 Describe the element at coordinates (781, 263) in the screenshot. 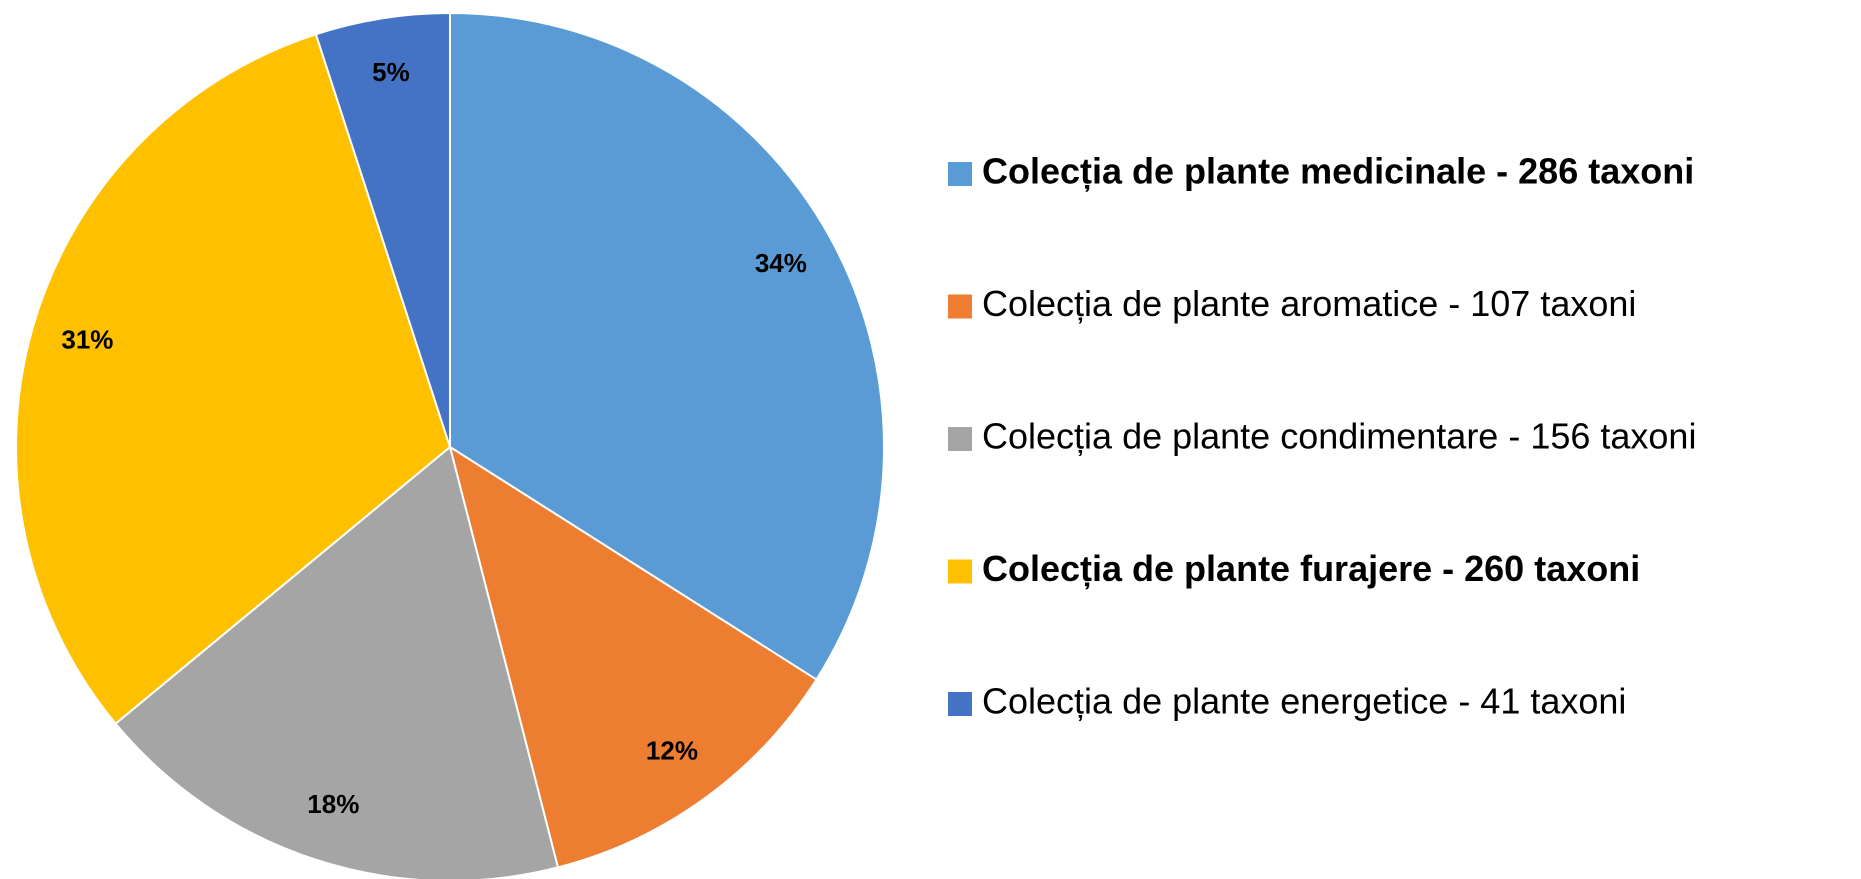

I see `data-label: 34%` at that location.